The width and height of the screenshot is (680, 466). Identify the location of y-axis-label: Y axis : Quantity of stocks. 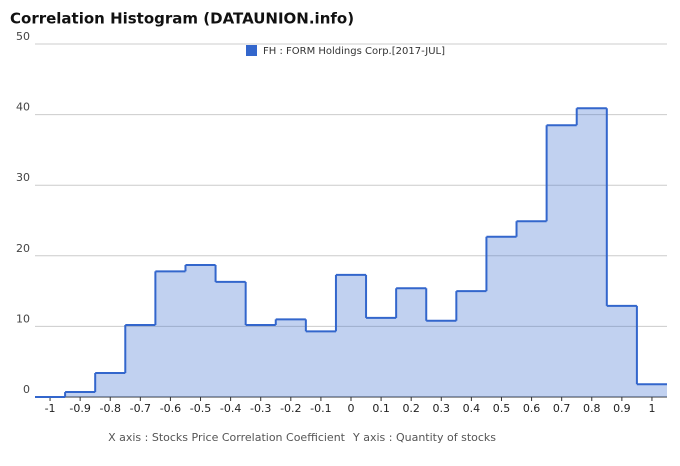
(424, 437).